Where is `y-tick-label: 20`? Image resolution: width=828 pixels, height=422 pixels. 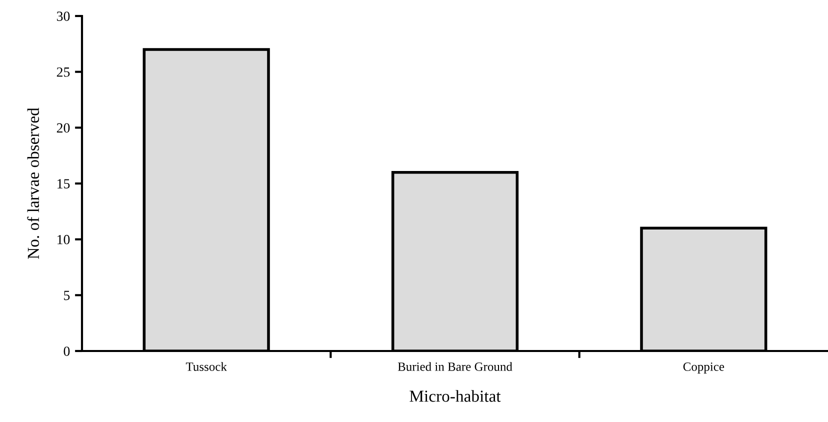 y-tick-label: 20 is located at coordinates (63, 128).